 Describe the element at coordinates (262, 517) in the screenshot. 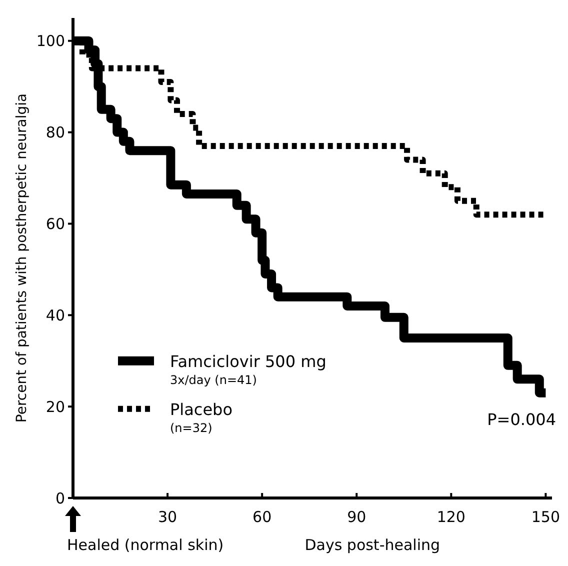

I see `x-tick-label: 60` at that location.